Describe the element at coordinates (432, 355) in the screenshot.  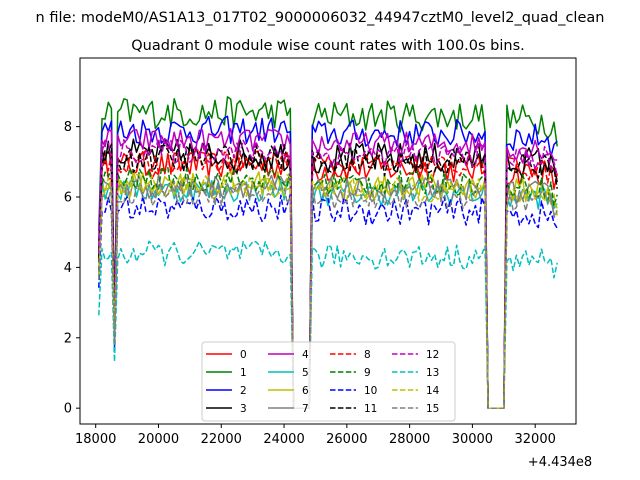
I see `legend-label-12: 12` at that location.